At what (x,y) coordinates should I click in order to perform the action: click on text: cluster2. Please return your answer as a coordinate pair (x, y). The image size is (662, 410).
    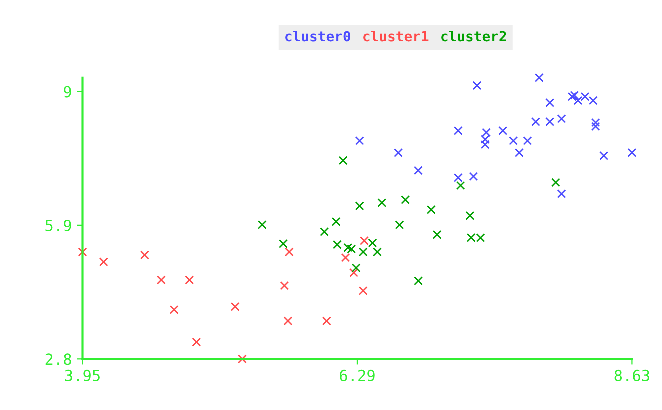
    Looking at the image, I should click on (474, 36).